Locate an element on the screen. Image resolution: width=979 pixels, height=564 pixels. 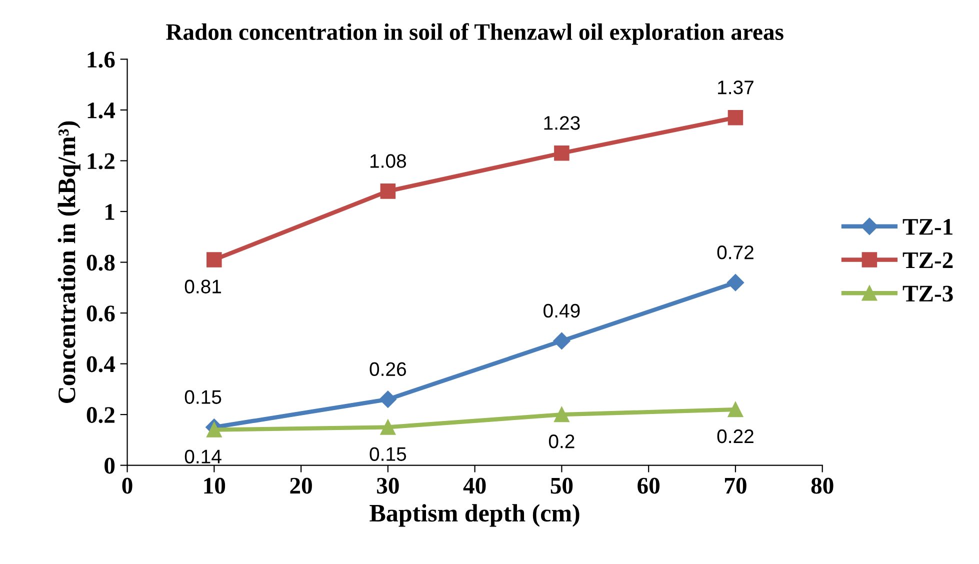
chart-title: Radon concentration in soil of Thenzawl oil exploration areas is located at coordinates (475, 34).